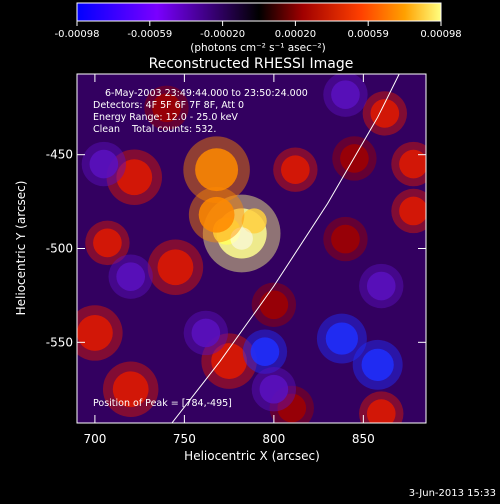 This screenshot has width=500, height=504. Describe the element at coordinates (222, 34) in the screenshot. I see `colorbar-tick-label: -0.00020` at that location.